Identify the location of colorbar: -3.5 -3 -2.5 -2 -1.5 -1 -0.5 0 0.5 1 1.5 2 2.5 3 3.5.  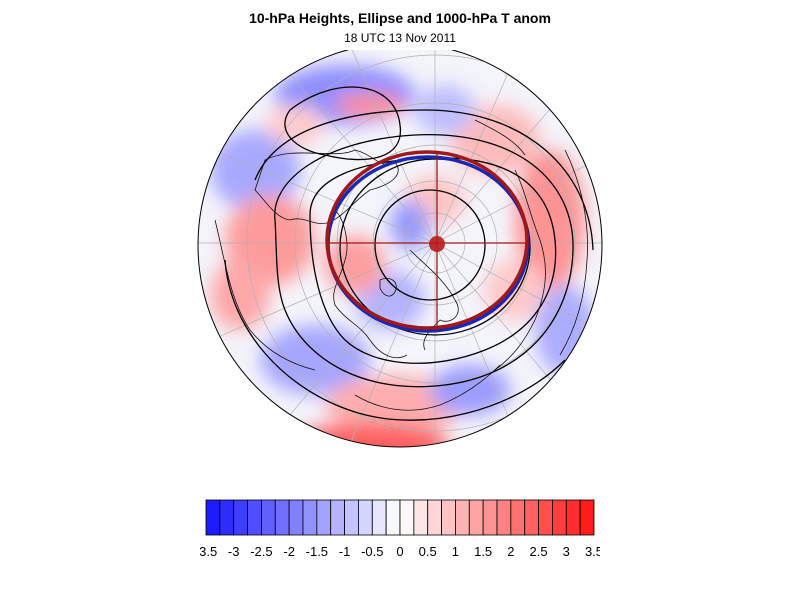
(400, 529).